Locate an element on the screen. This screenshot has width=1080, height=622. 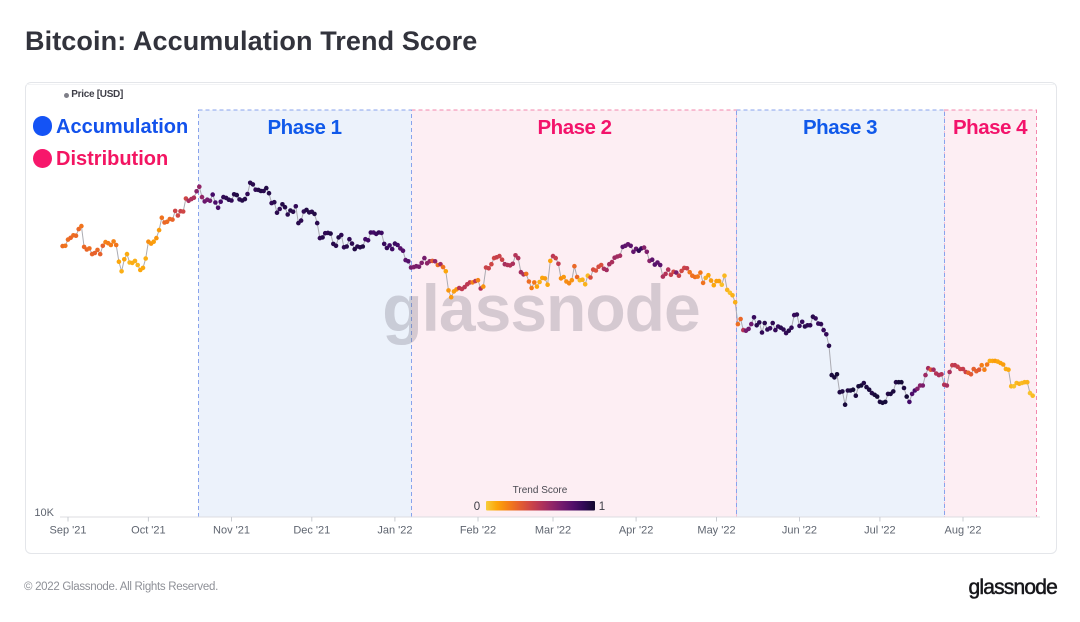
svg-text: Apr '22 is located at coordinates (636, 531).